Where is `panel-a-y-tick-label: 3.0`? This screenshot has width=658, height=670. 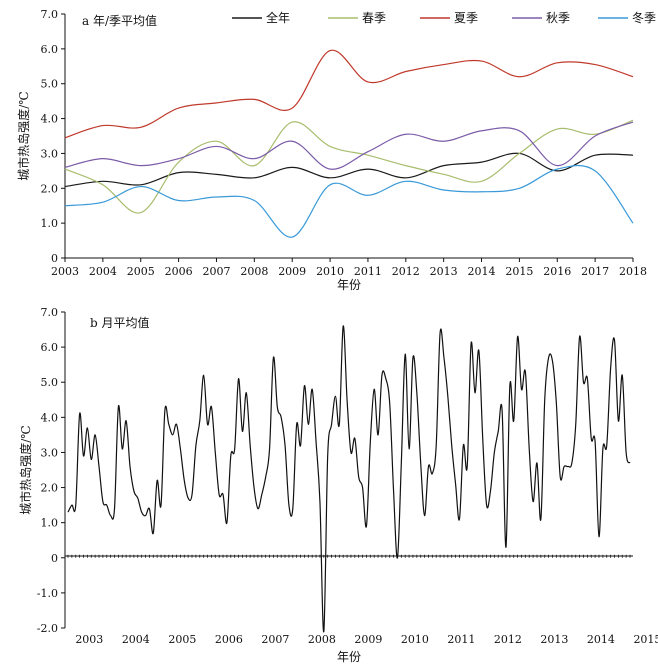
panel-a-y-tick-label: 3.0 is located at coordinates (50, 153).